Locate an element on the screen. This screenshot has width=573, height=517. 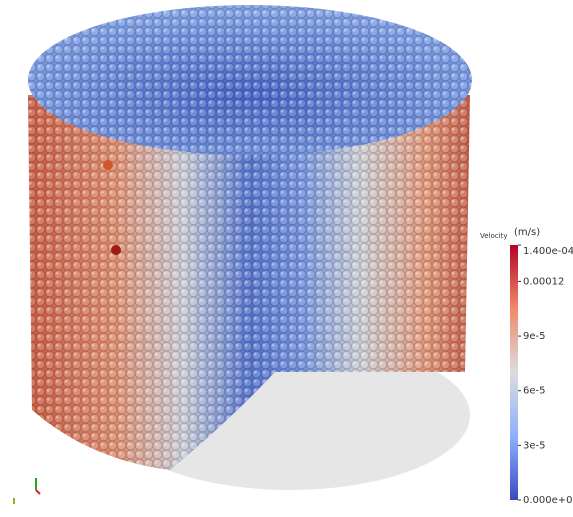
tick-label: 3e-5 is located at coordinates (534, 445).